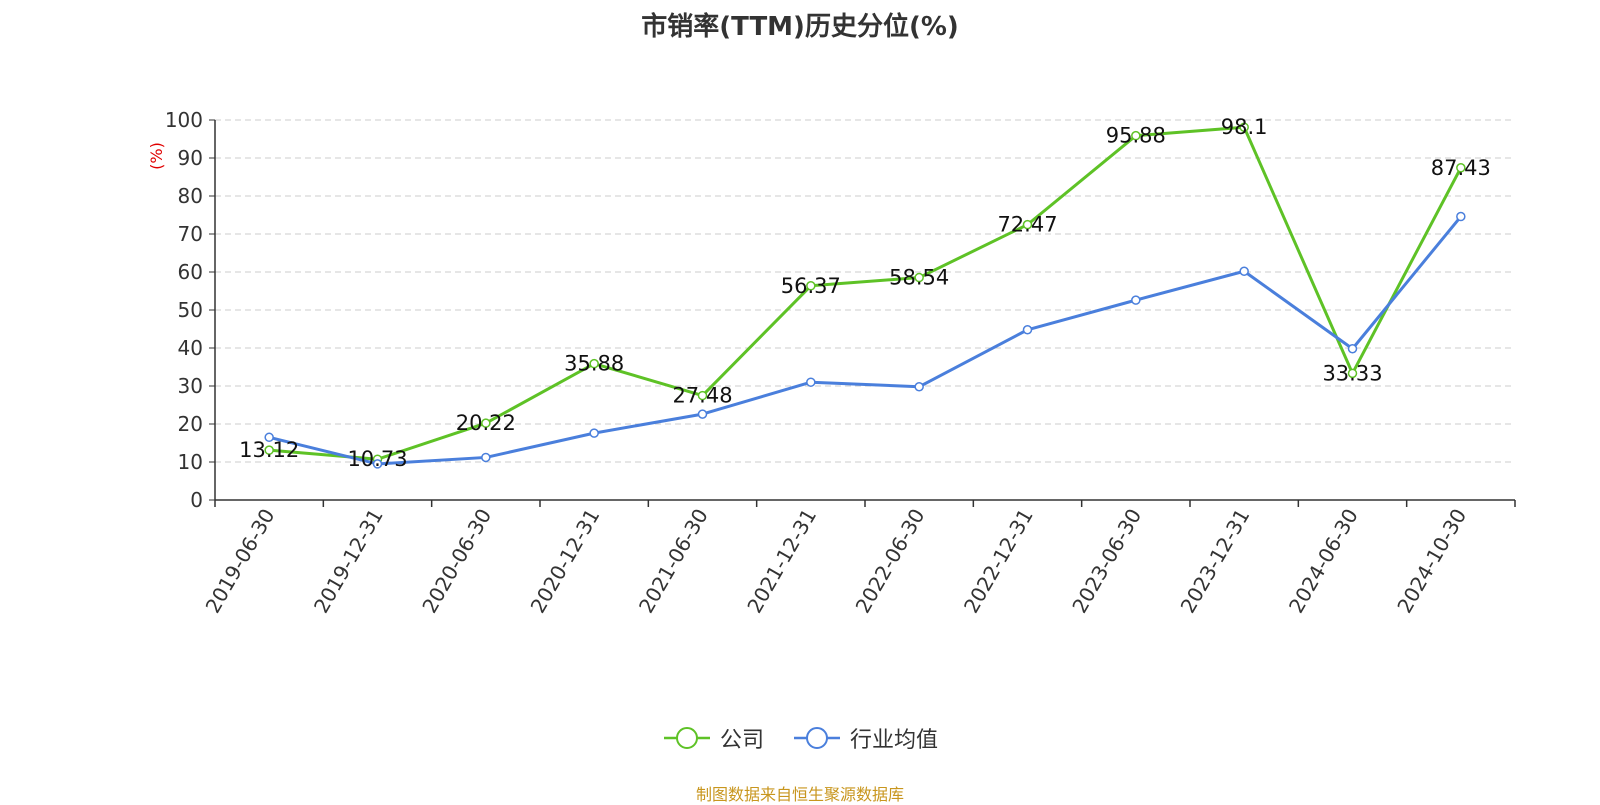 The image size is (1600, 805). What do you see at coordinates (1323, 561) in the screenshot?
I see `x-tick-label: 2024-06-30` at bounding box center [1323, 561].